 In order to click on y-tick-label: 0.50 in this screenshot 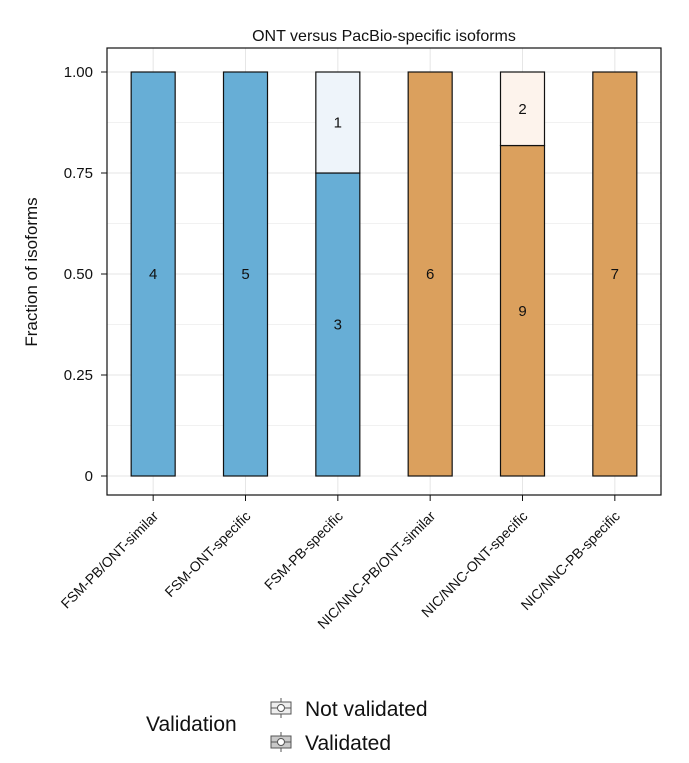, I will do `click(78, 274)`.